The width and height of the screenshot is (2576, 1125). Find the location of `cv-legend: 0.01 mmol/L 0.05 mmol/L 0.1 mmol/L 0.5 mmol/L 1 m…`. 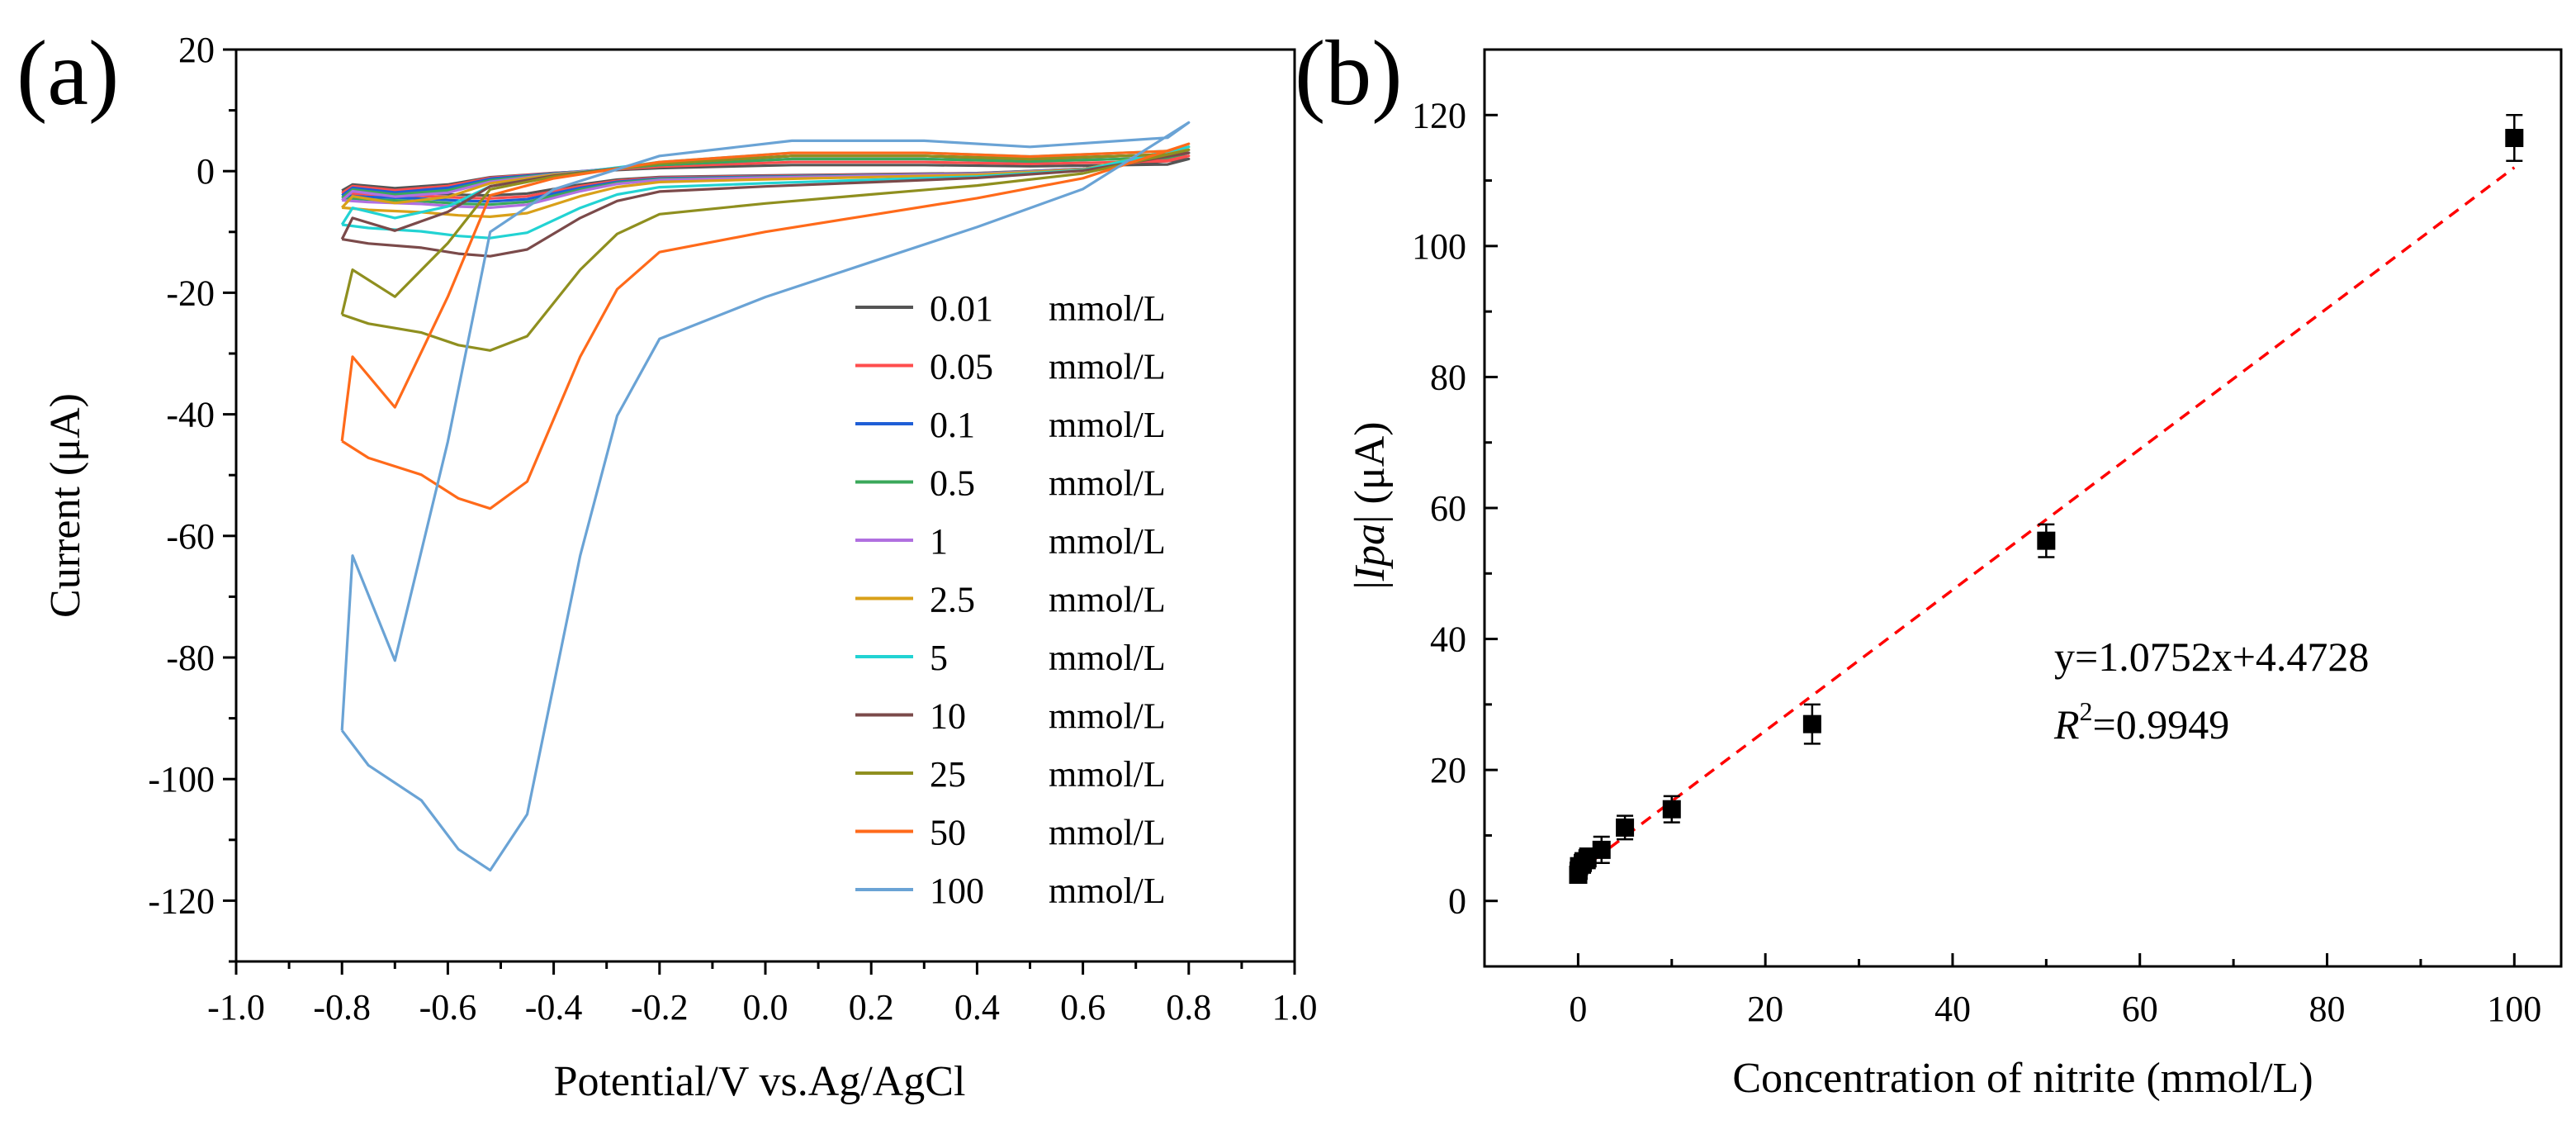

cv-legend: 0.01 mmol/L 0.05 mmol/L 0.1 mmol/L 0.5 mmol/L 1 m… is located at coordinates (1010, 599).